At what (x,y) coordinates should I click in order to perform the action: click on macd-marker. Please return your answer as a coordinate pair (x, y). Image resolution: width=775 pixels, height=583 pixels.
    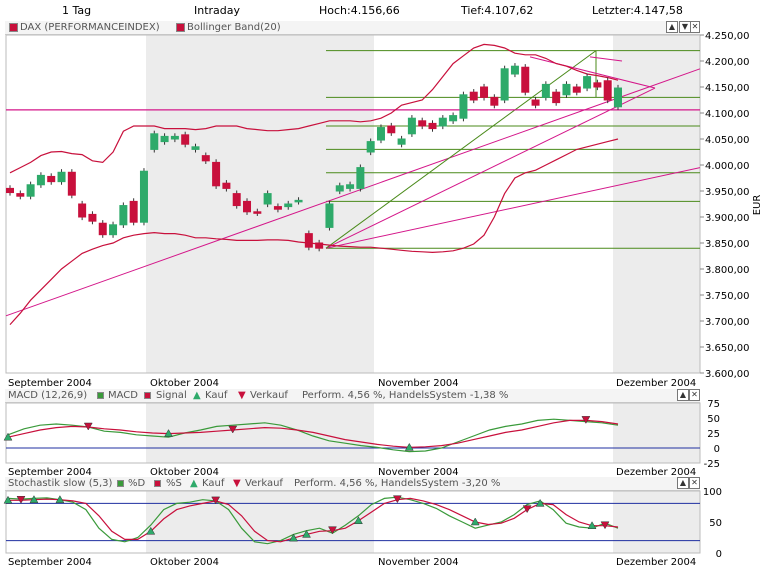
    Looking at the image, I should click on (100, 395).